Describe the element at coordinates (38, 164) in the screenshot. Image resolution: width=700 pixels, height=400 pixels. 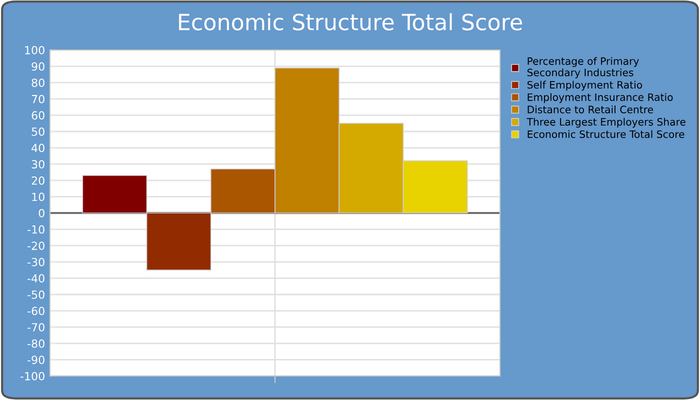
I see `y-tick-label: 30` at that location.